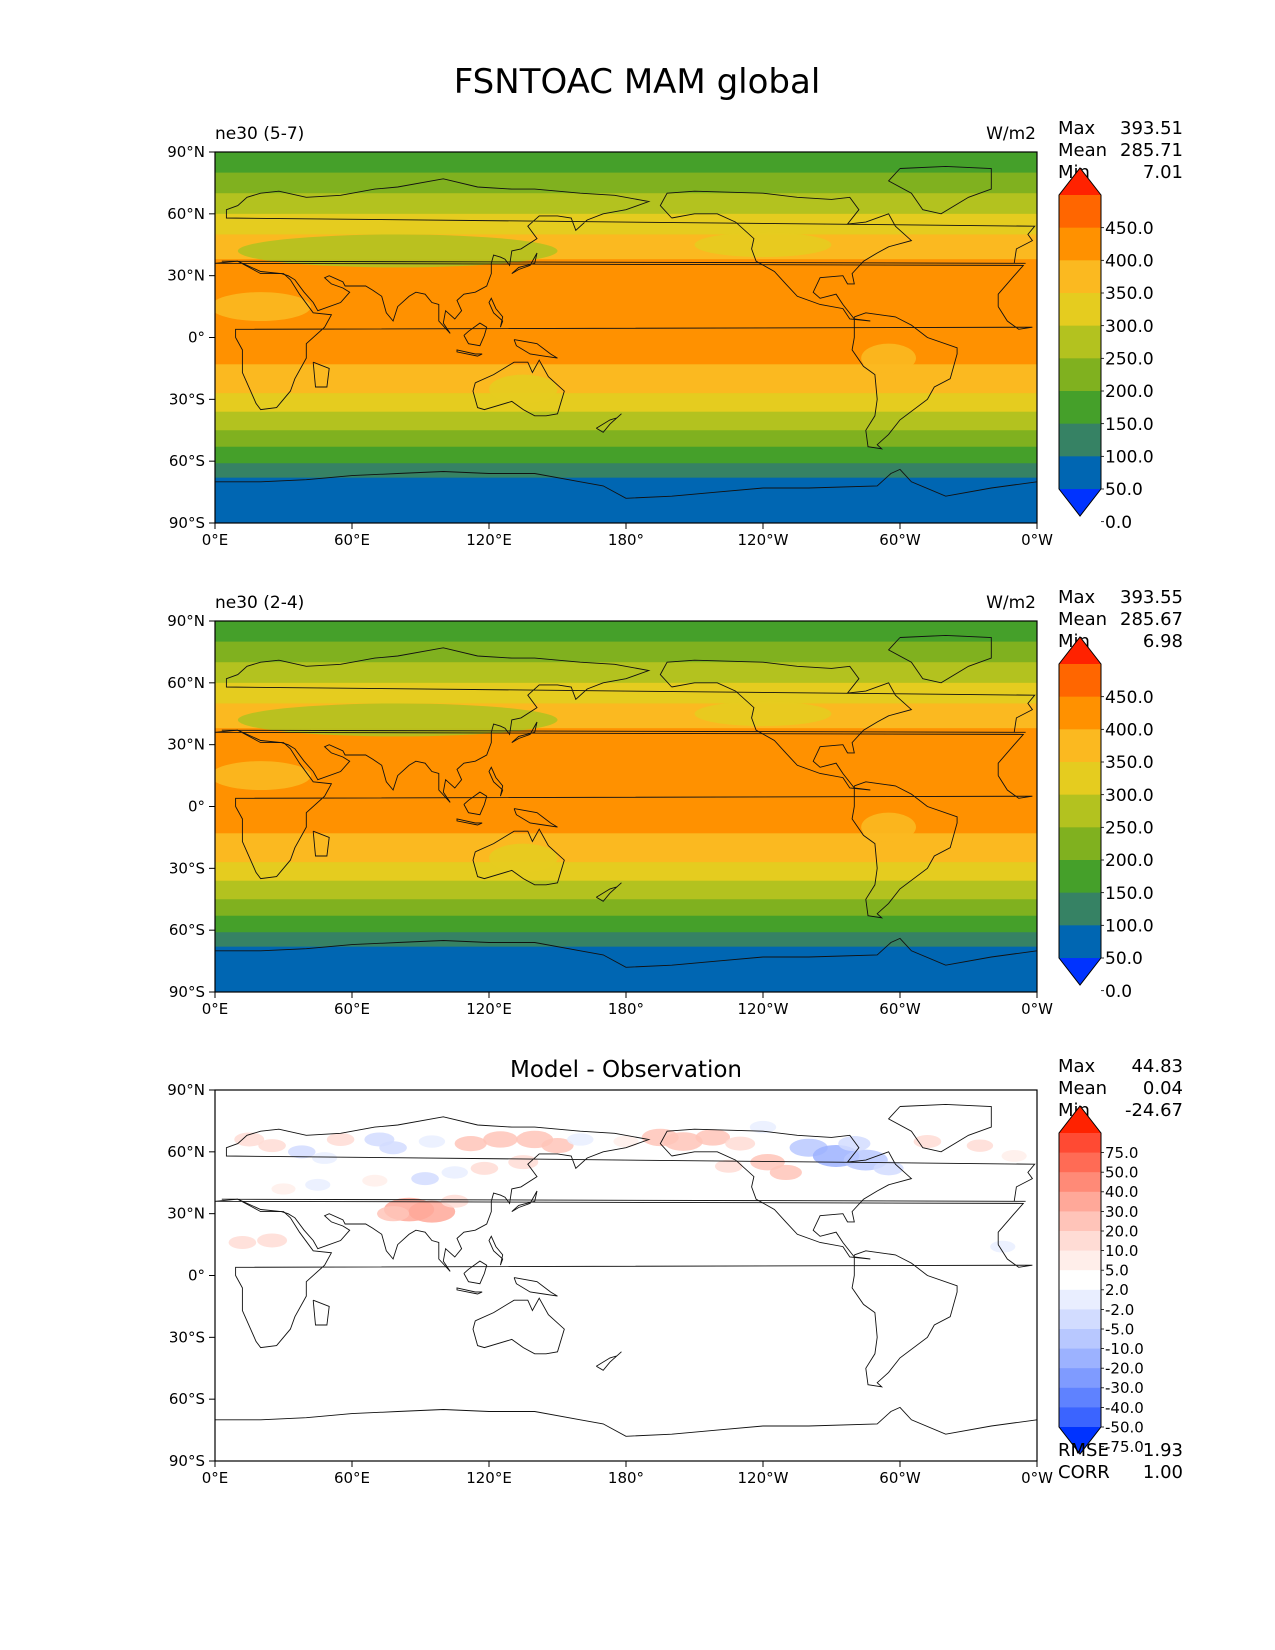 The image size is (1275, 1650). I want to click on panel-2-stat-min-value: 6.98, so click(1163, 641).